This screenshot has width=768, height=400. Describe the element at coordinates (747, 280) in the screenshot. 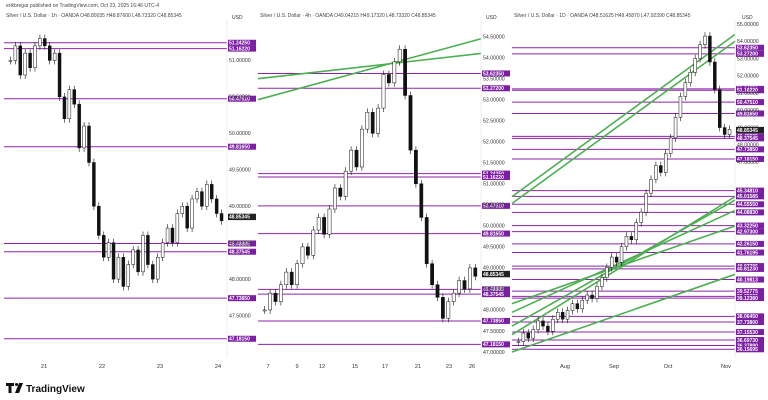

I see `level-price-label: 40.19813` at that location.